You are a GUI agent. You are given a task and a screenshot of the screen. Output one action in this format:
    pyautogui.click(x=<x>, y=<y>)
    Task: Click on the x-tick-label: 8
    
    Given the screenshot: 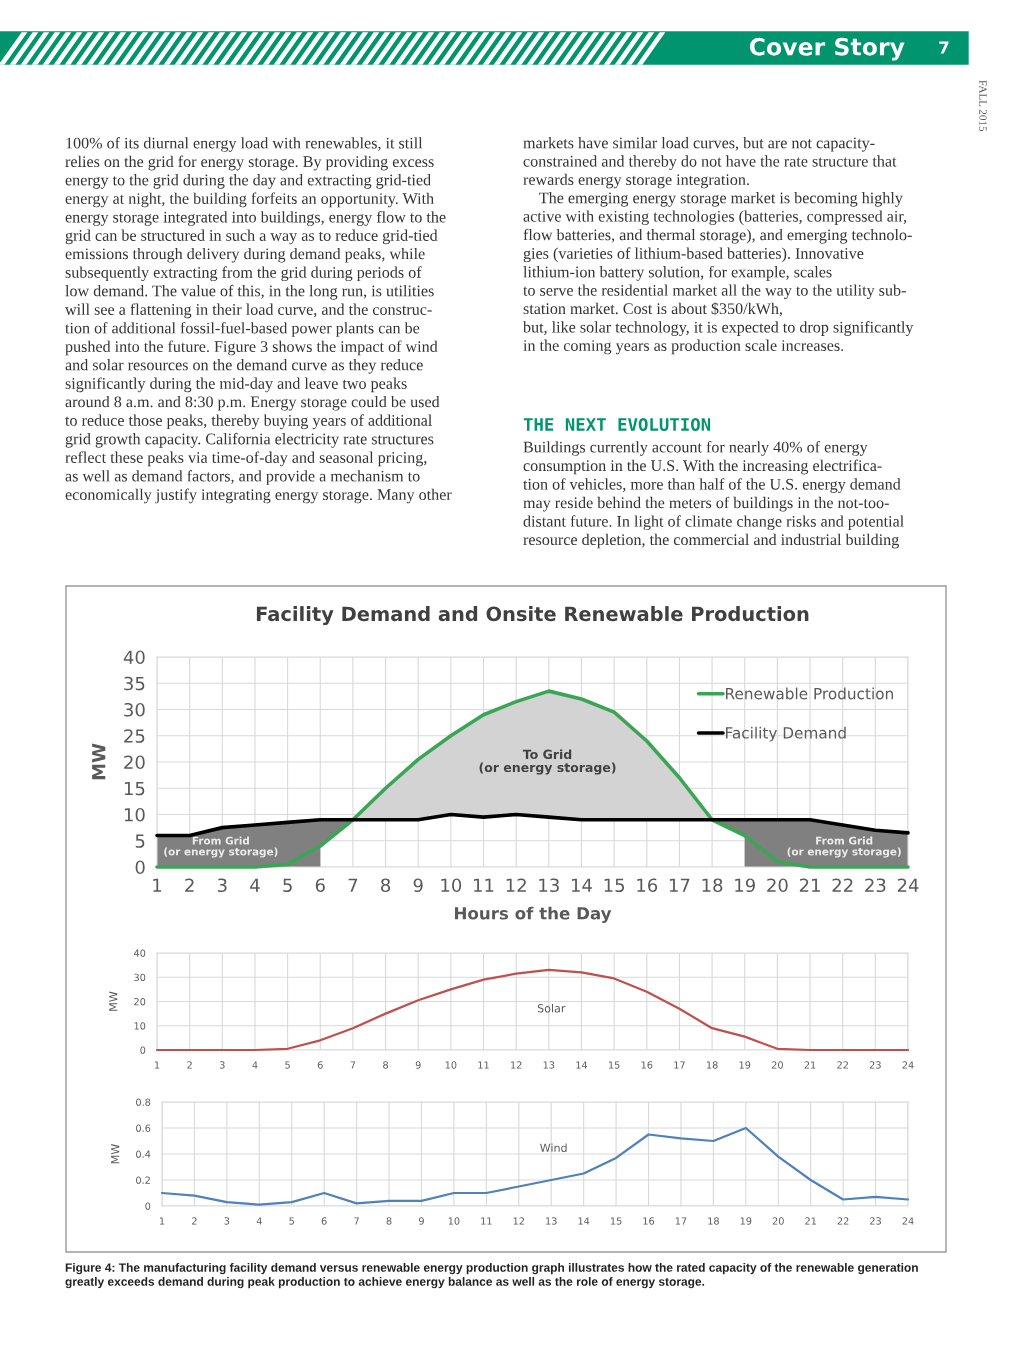 What is the action you would take?
    pyautogui.click(x=385, y=1065)
    